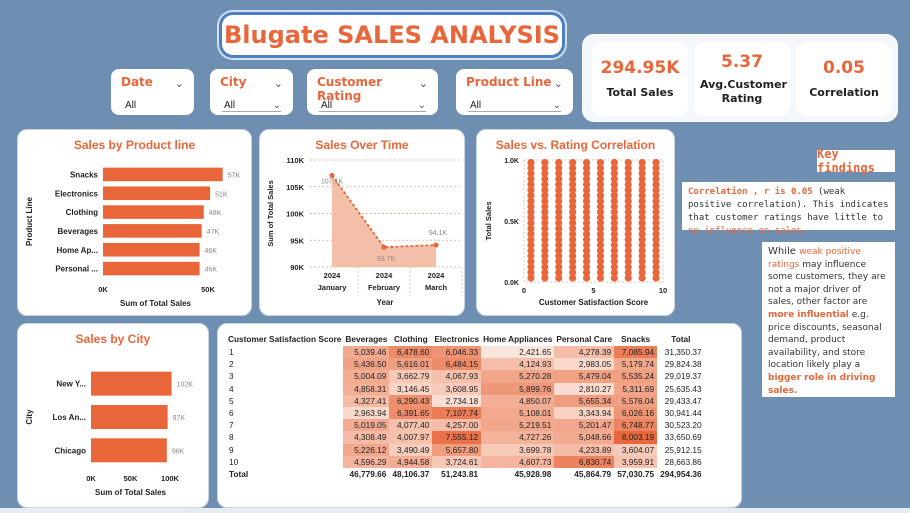  I want to click on x-tick-label: 0K, so click(103, 289).